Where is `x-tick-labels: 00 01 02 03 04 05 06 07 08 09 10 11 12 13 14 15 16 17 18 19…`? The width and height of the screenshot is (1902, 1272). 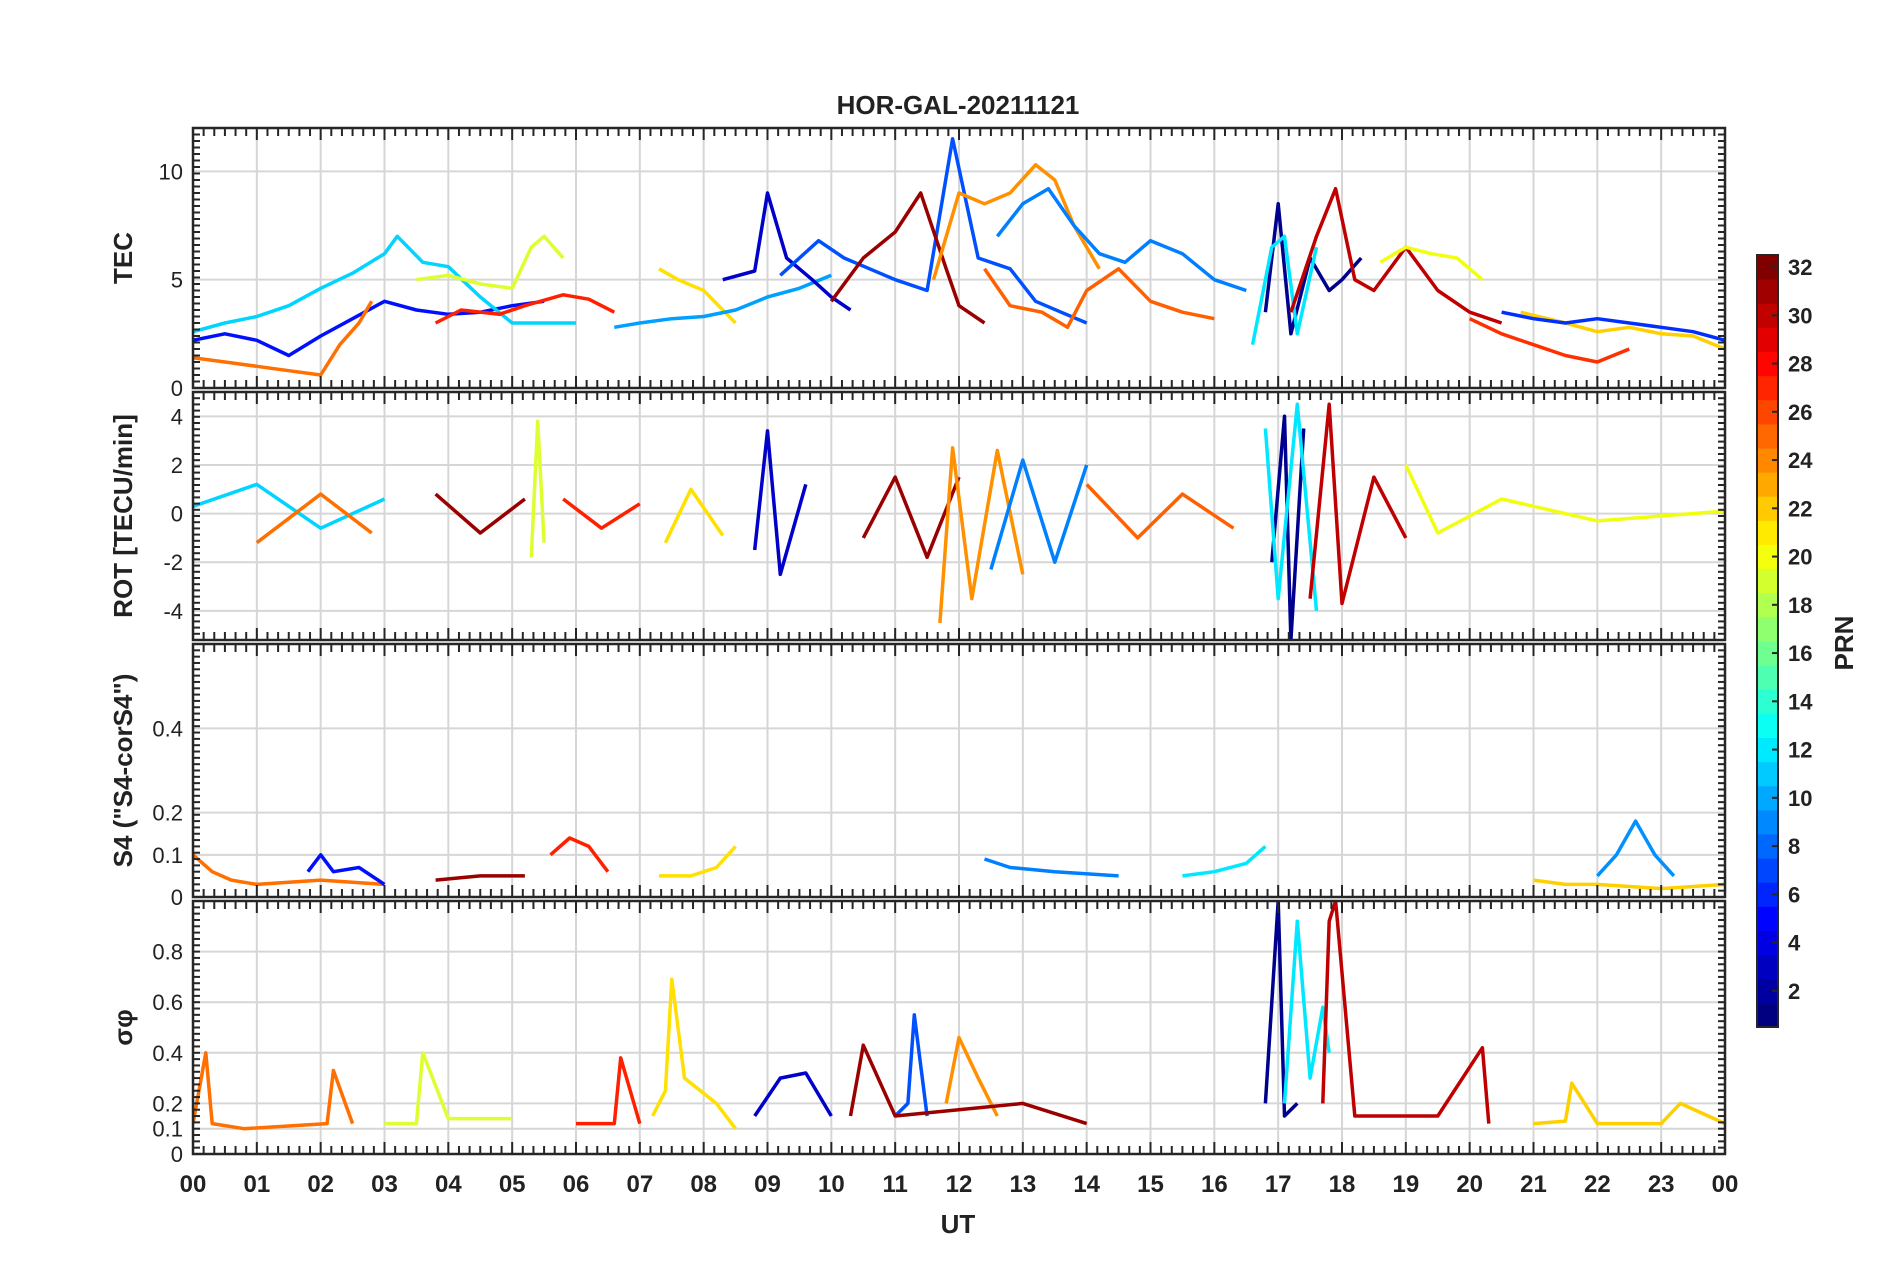 x-tick-labels: 00 01 02 03 04 05 06 07 08 09 10 11 12 13 14 15 16 17 18 19… is located at coordinates (959, 1184).